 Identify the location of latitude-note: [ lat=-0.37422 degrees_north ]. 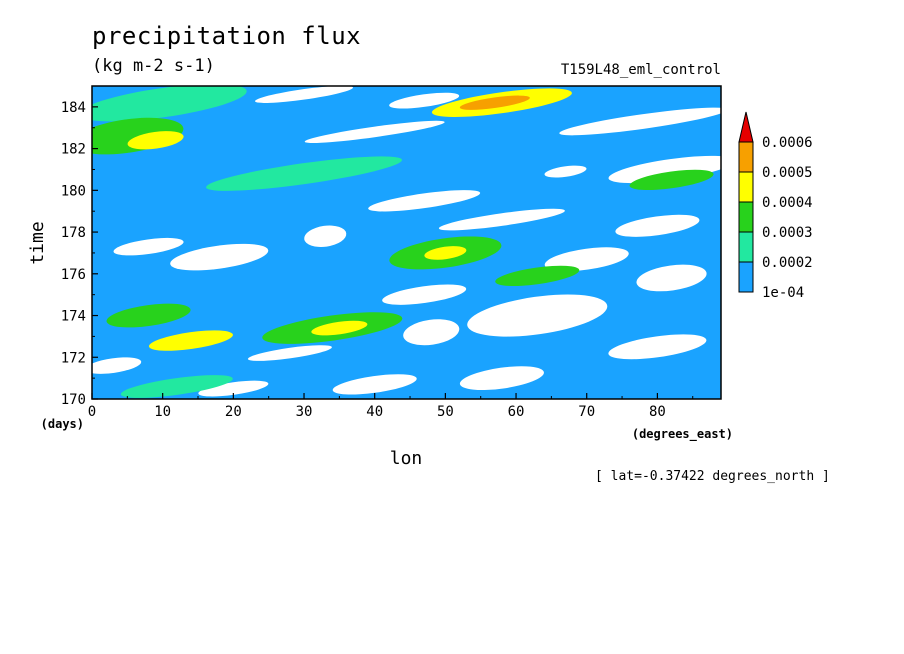
(712, 476).